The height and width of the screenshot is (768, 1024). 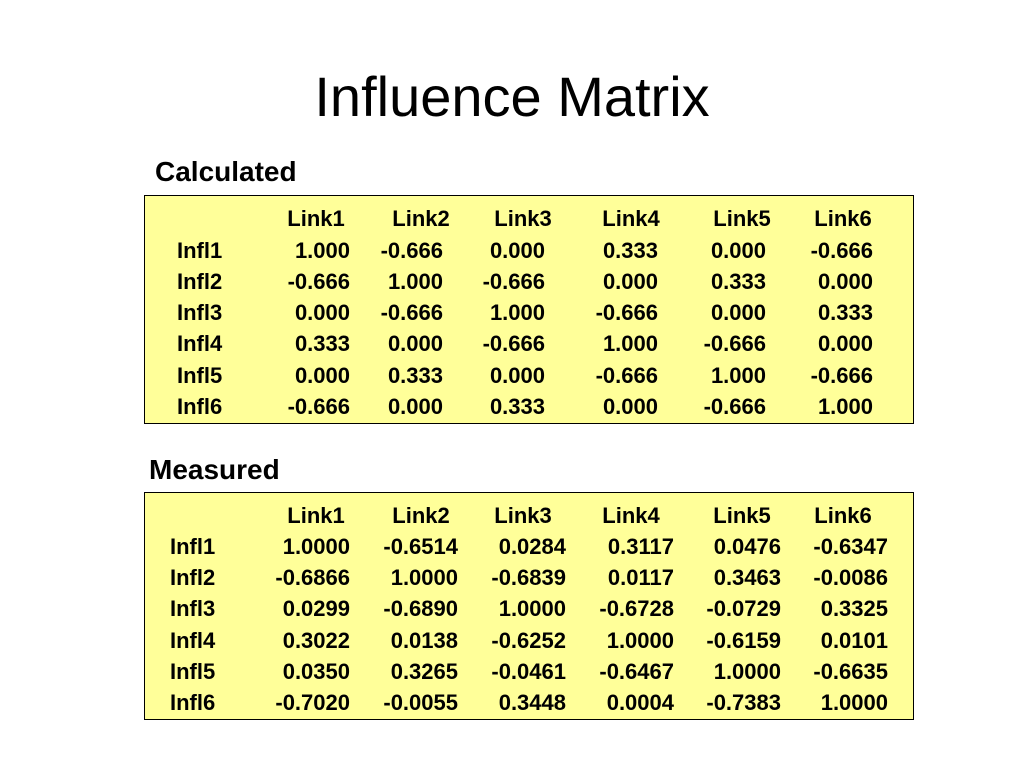 I want to click on row-label: Infl3, so click(x=193, y=608).